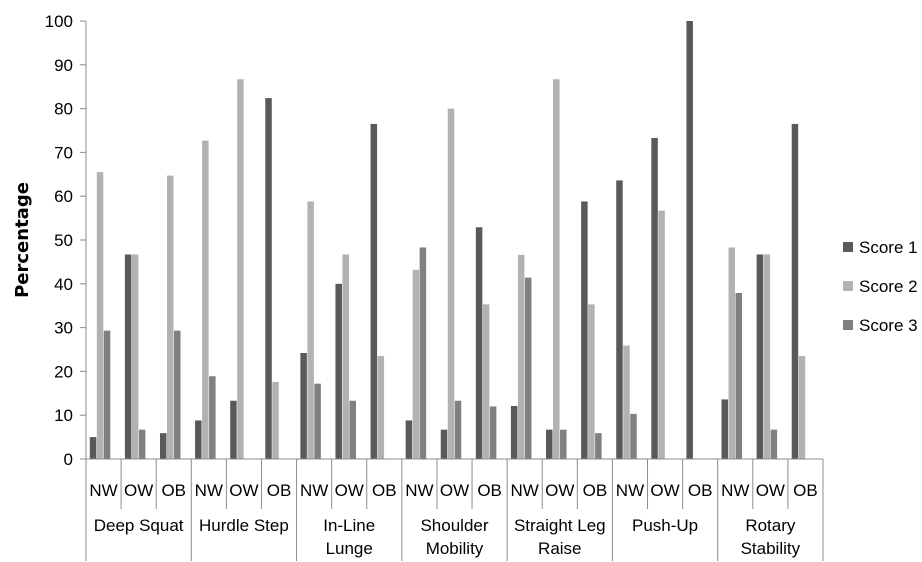 This screenshot has height=562, width=922. I want to click on y-tick-label: 20, so click(63, 371).